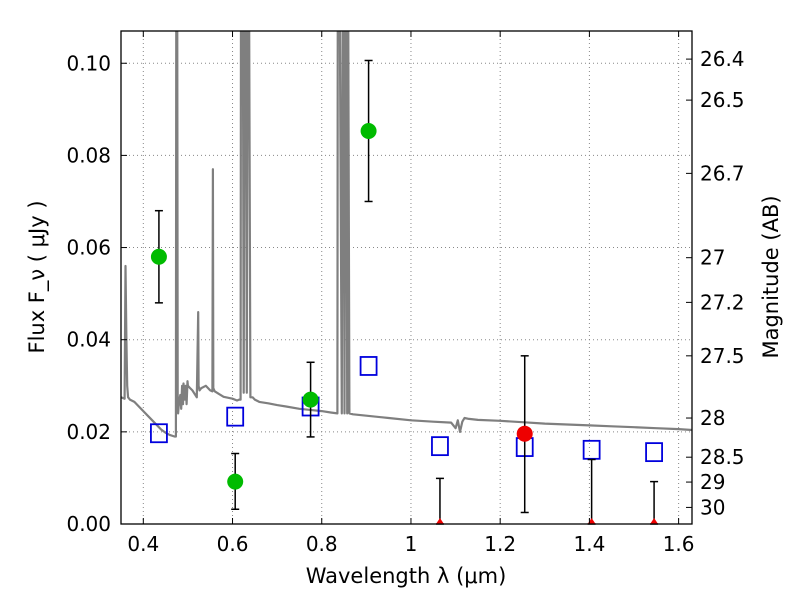 The image size is (800, 600). I want to click on right-tick-label: 30, so click(712, 507).